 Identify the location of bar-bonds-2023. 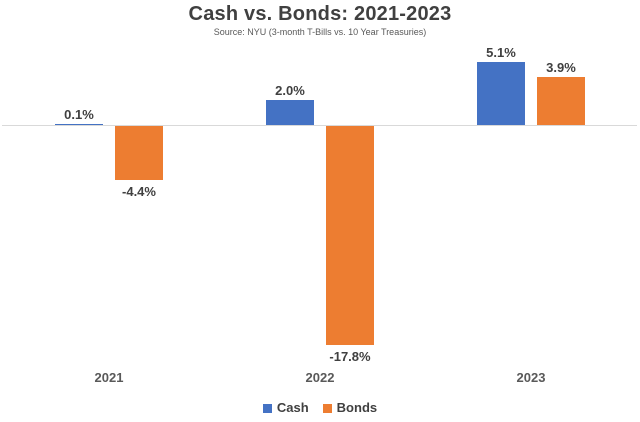
(561, 101).